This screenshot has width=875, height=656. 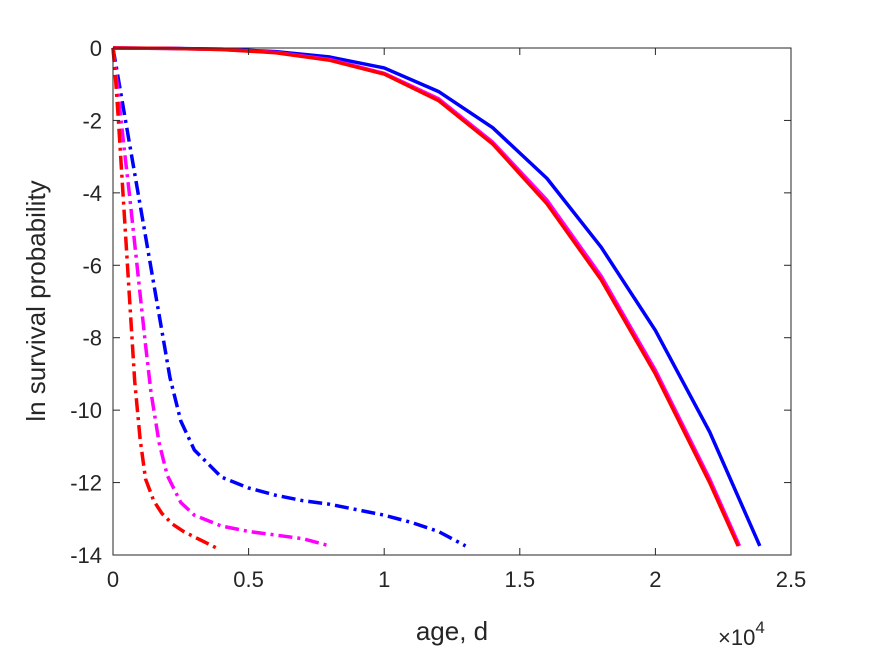 What do you see at coordinates (92, 265) in the screenshot?
I see `y-tick-label: -6` at bounding box center [92, 265].